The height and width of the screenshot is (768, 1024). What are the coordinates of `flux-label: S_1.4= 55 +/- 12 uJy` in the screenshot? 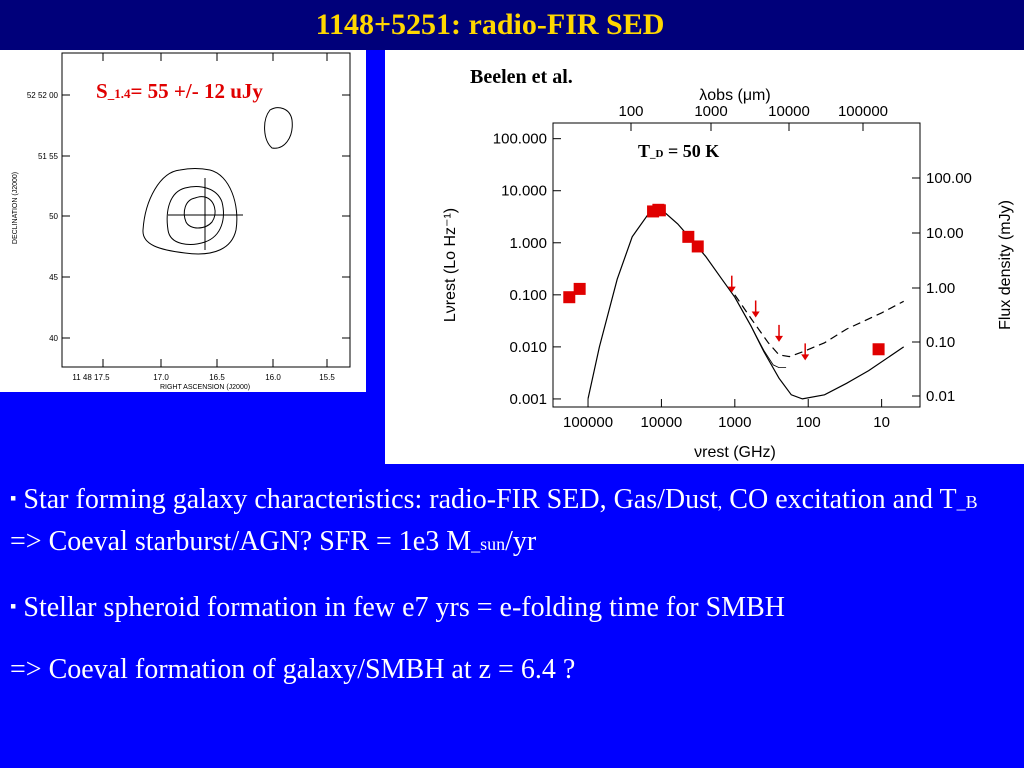 It's located at (179, 91).